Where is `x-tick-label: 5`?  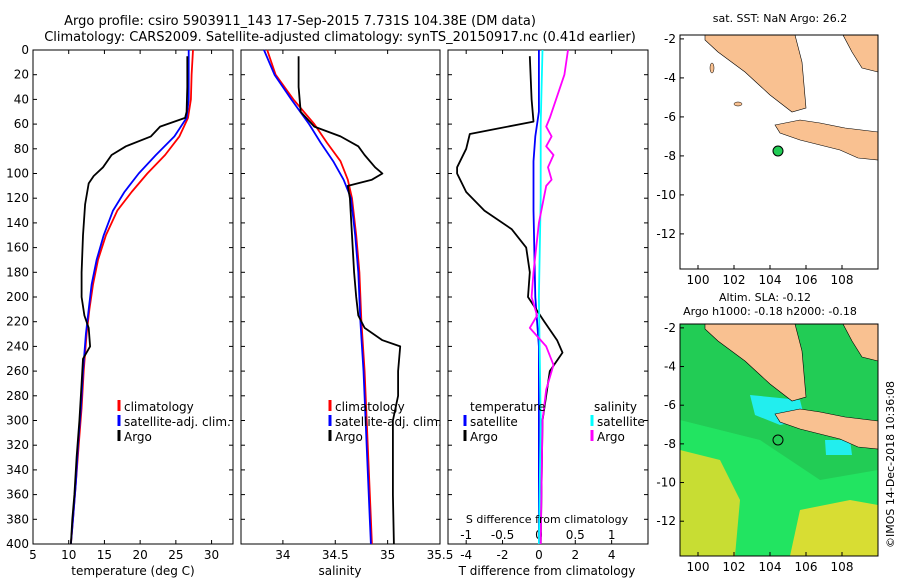
x-tick-label: 5 is located at coordinates (33, 555).